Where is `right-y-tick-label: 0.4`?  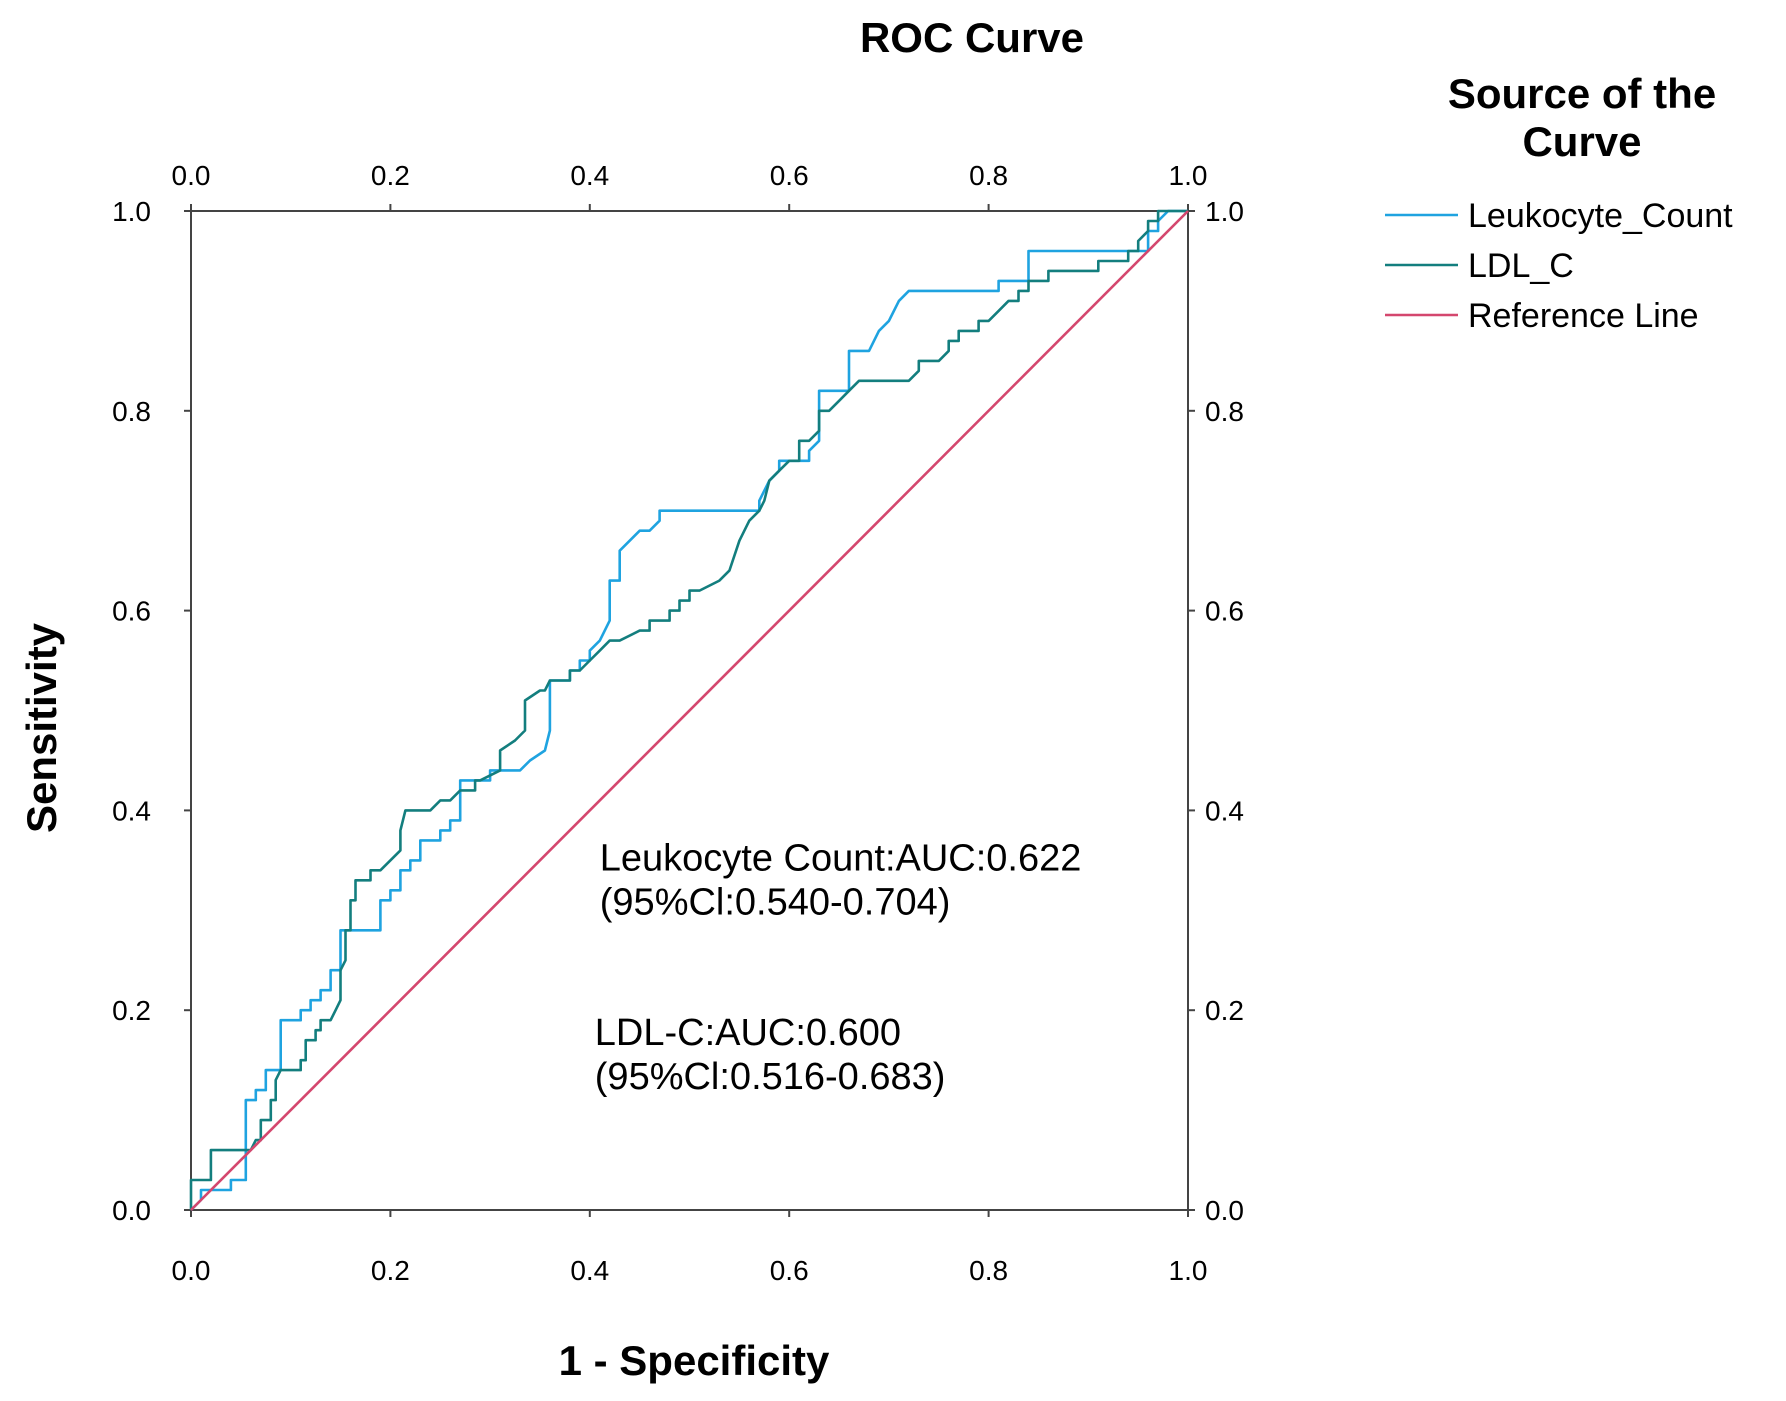 right-y-tick-label: 0.4 is located at coordinates (1224, 810).